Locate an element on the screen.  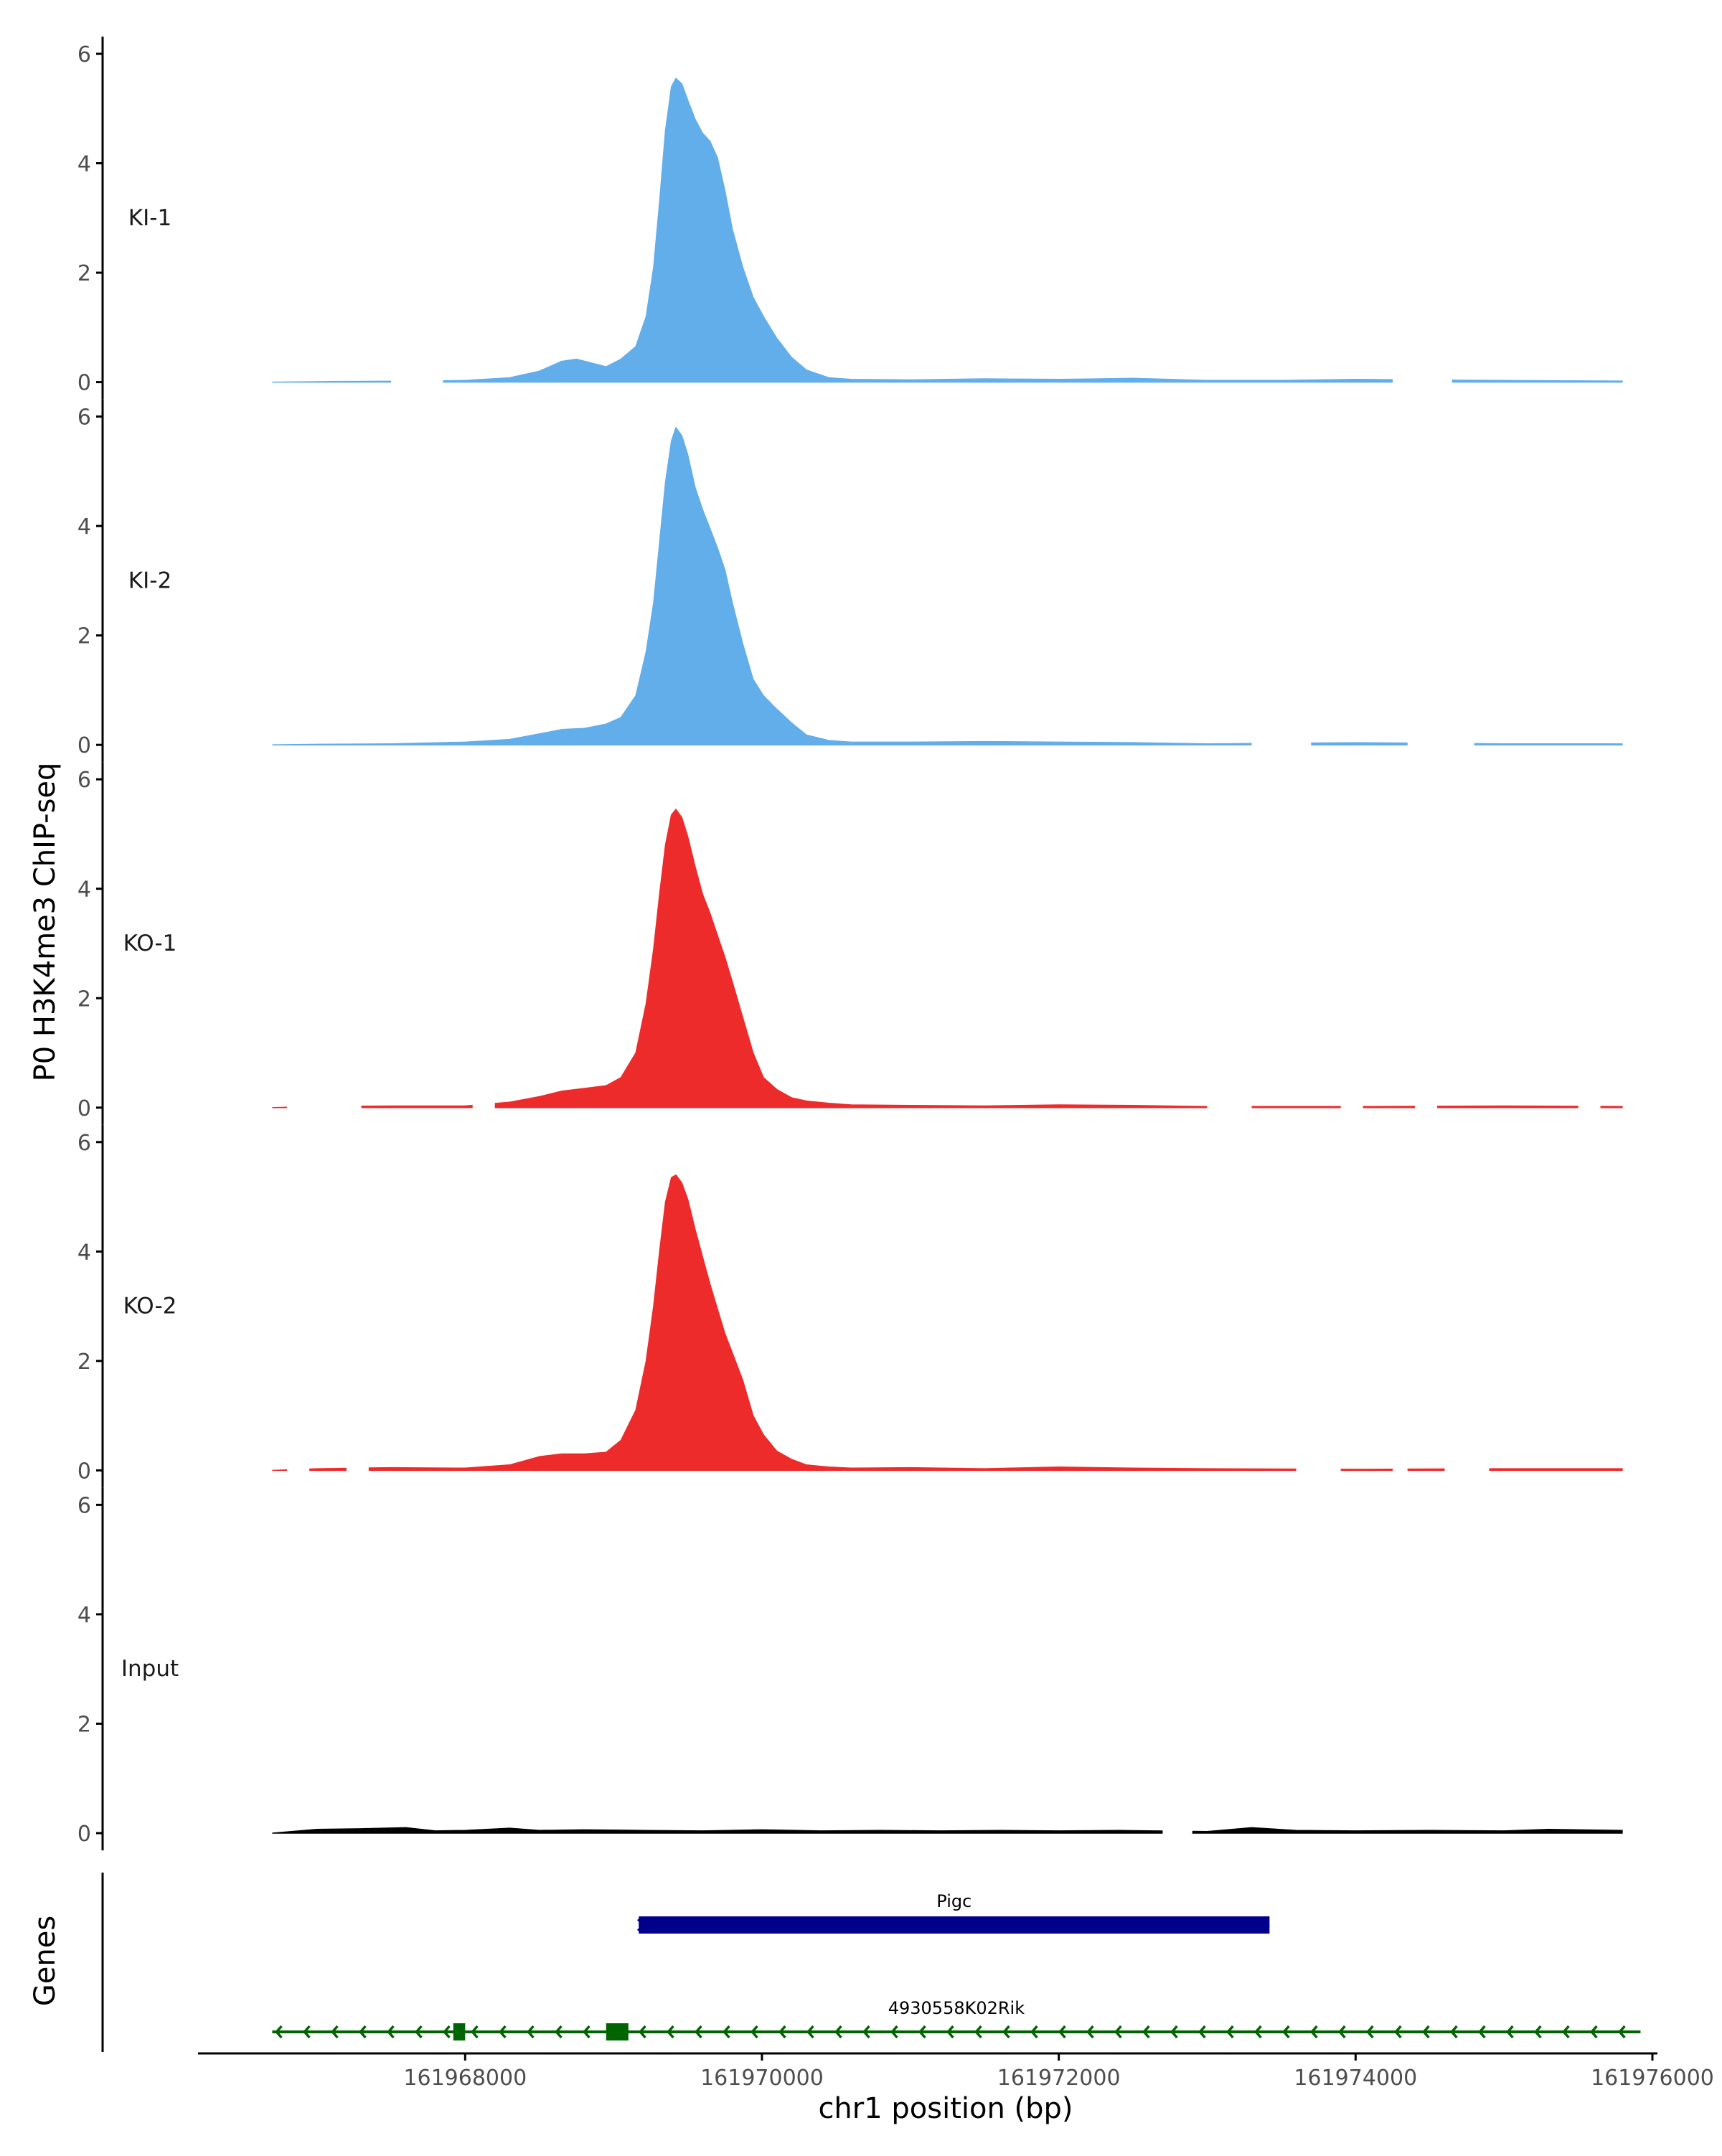
y-tick-label-ki-2-2: 2 is located at coordinates (84, 636).